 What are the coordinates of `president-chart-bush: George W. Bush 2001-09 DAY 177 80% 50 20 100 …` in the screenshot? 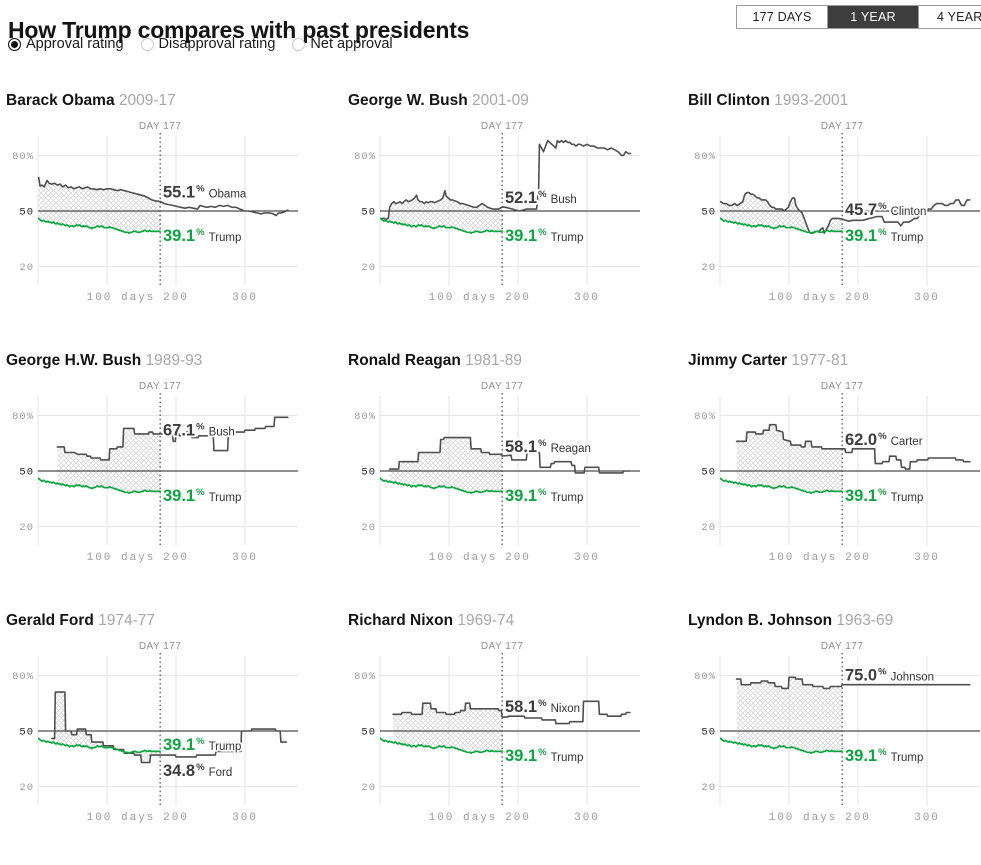 It's located at (495, 215).